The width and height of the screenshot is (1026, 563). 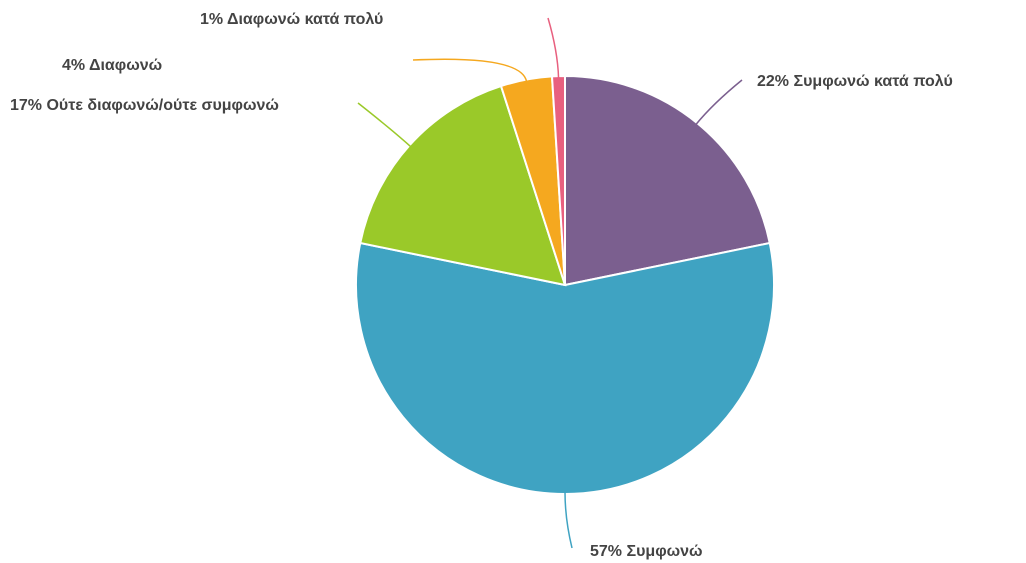 What do you see at coordinates (74, 65) in the screenshot?
I see `value-label: 4%` at bounding box center [74, 65].